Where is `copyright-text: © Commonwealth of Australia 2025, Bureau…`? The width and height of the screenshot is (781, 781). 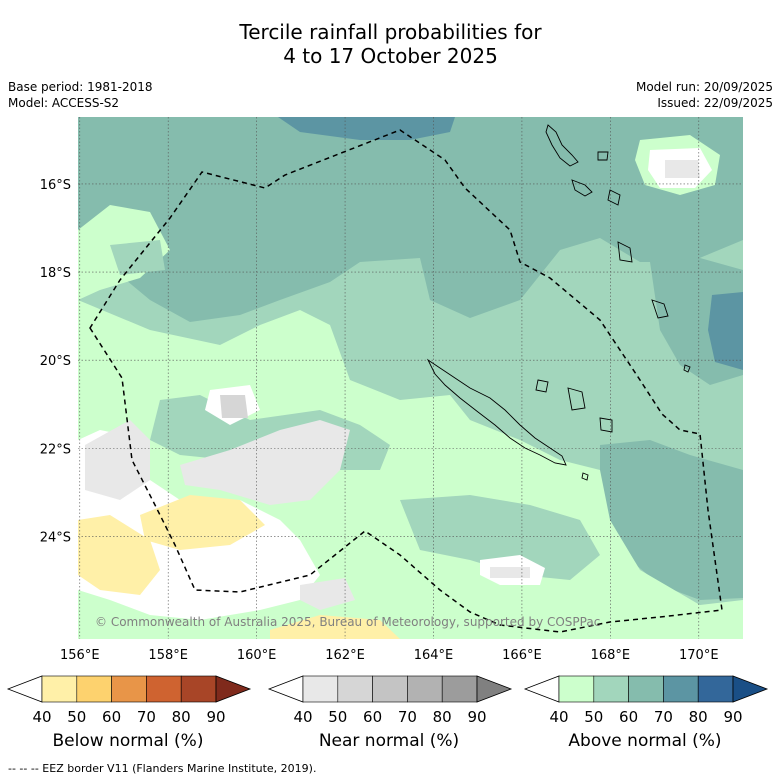
copyright-text: © Commonwealth of Australia 2025, Bureau… is located at coordinates (347, 622).